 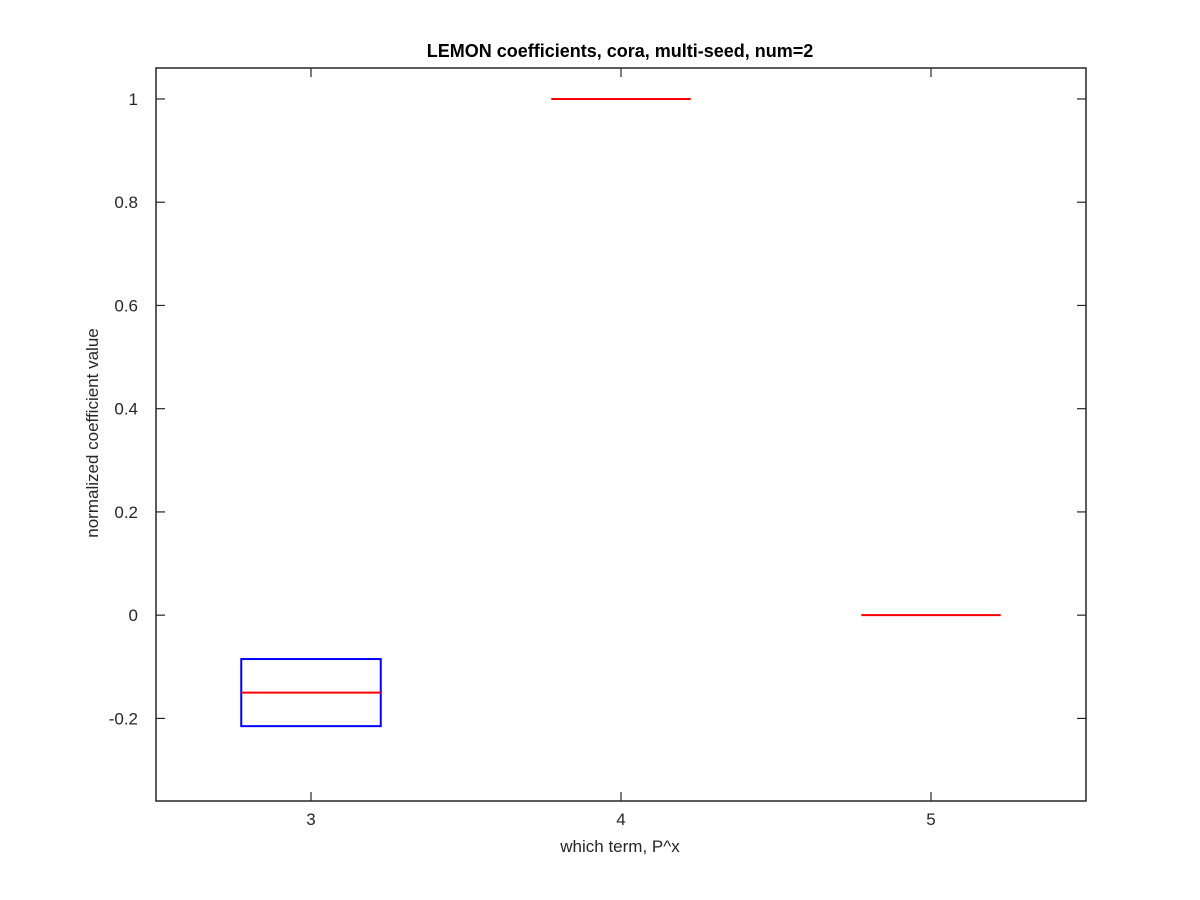 I want to click on x-tick-label: 3, so click(x=310, y=819).